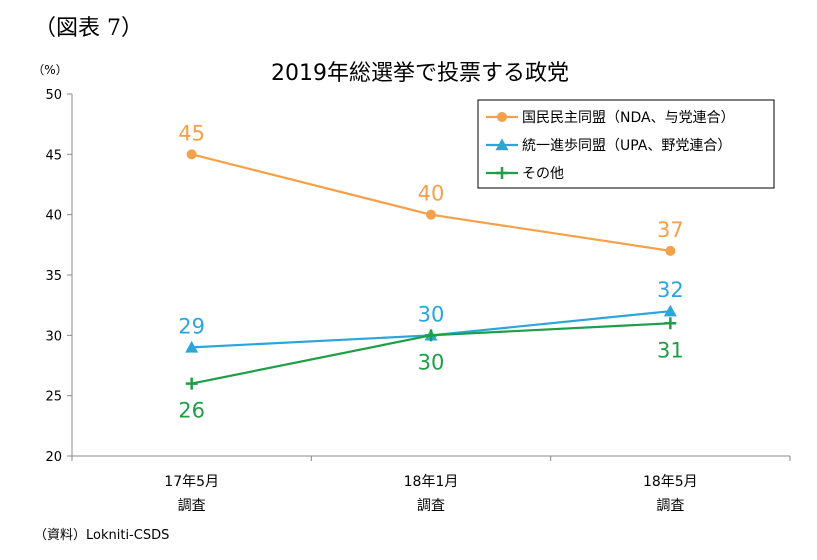 The width and height of the screenshot is (817, 560). Describe the element at coordinates (53, 155) in the screenshot. I see `y-tick-label: 45` at that location.